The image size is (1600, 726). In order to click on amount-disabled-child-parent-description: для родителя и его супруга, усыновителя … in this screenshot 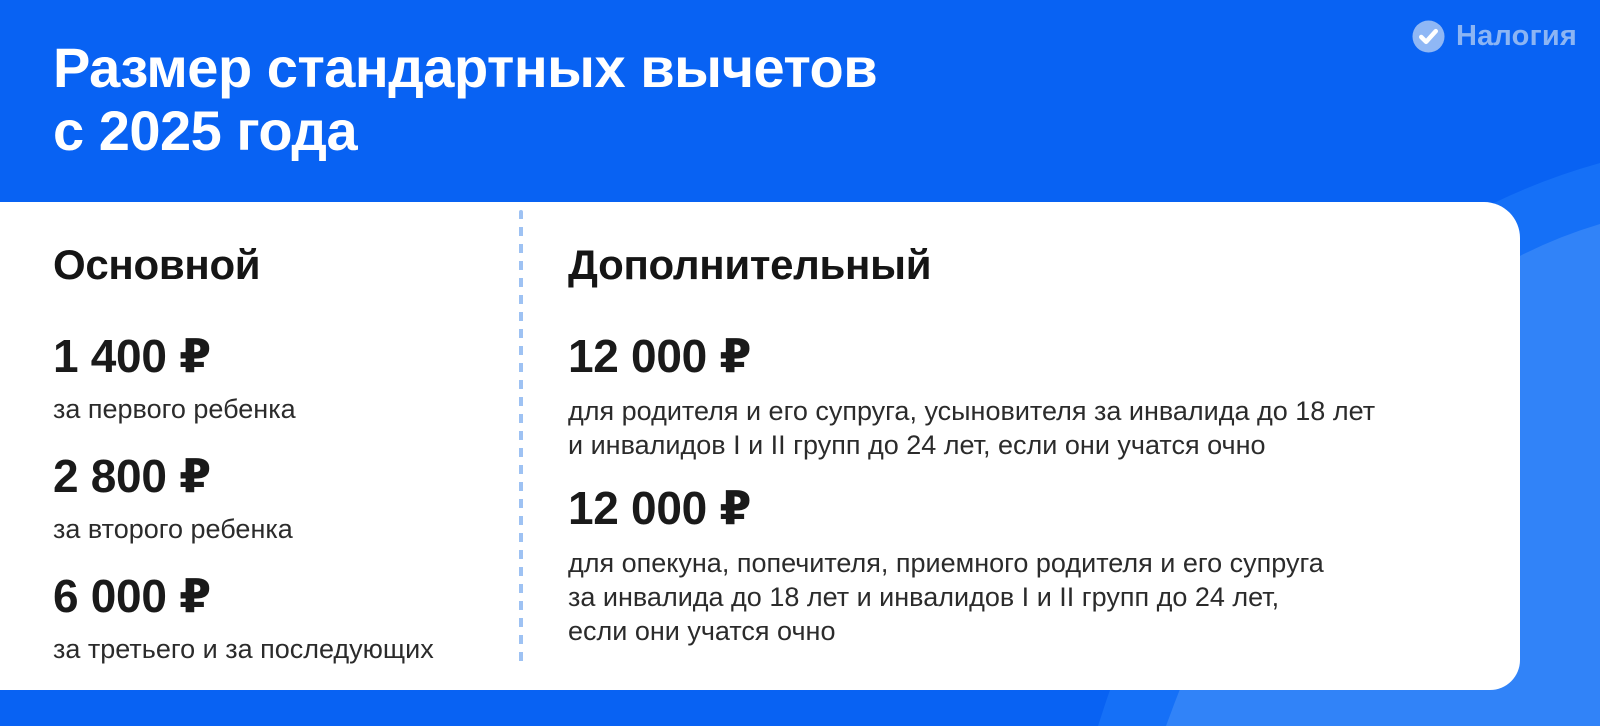, I will do `click(972, 428)`.